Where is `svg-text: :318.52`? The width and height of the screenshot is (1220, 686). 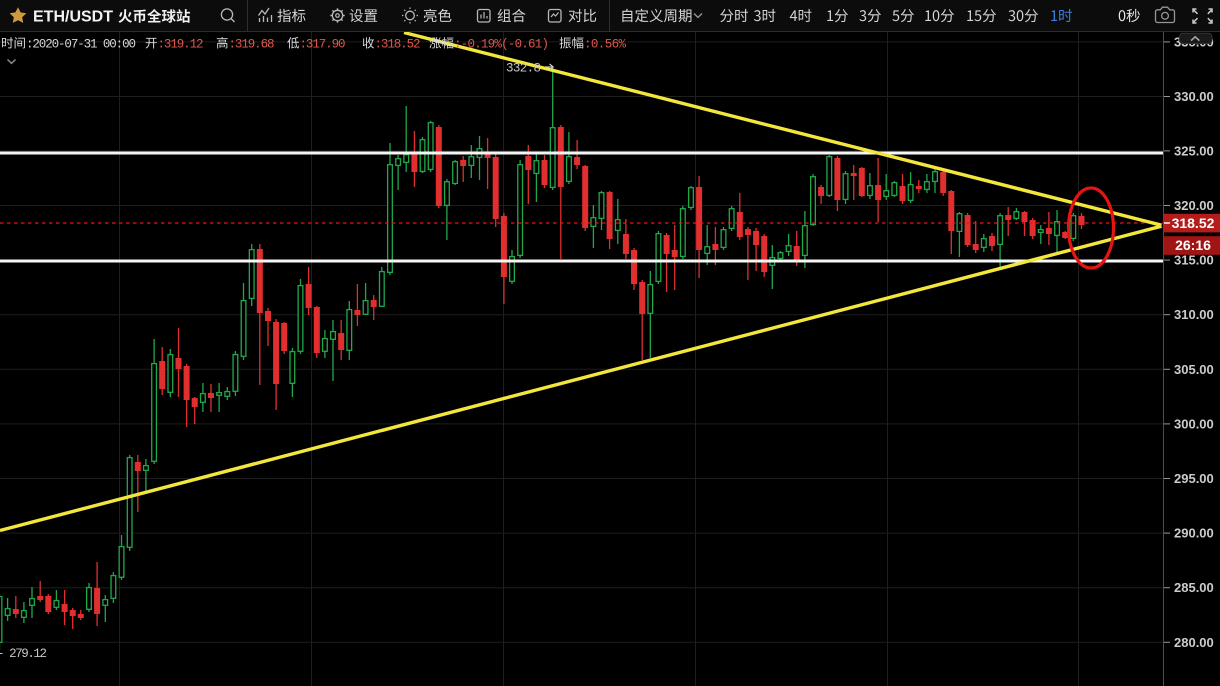
svg-text: :318.52 is located at coordinates (398, 45).